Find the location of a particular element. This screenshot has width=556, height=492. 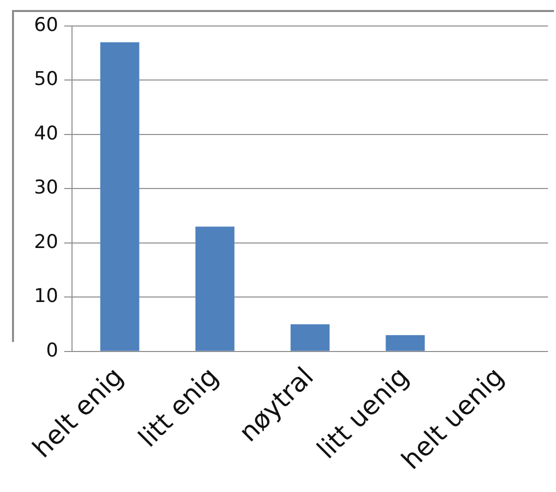

y-tick-label: 10 is located at coordinates (46, 296).